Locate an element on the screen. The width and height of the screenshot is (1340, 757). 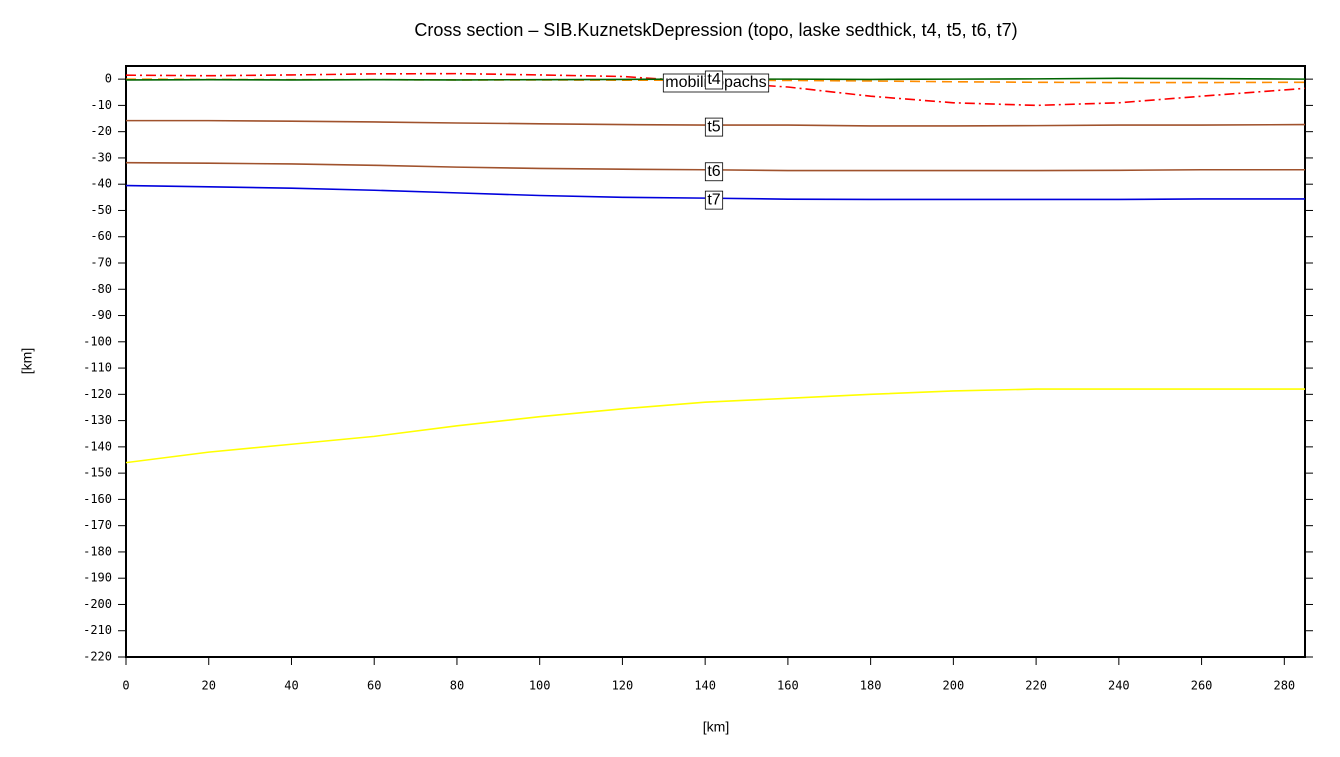
y-tick-label: -110 is located at coordinates (97, 368).